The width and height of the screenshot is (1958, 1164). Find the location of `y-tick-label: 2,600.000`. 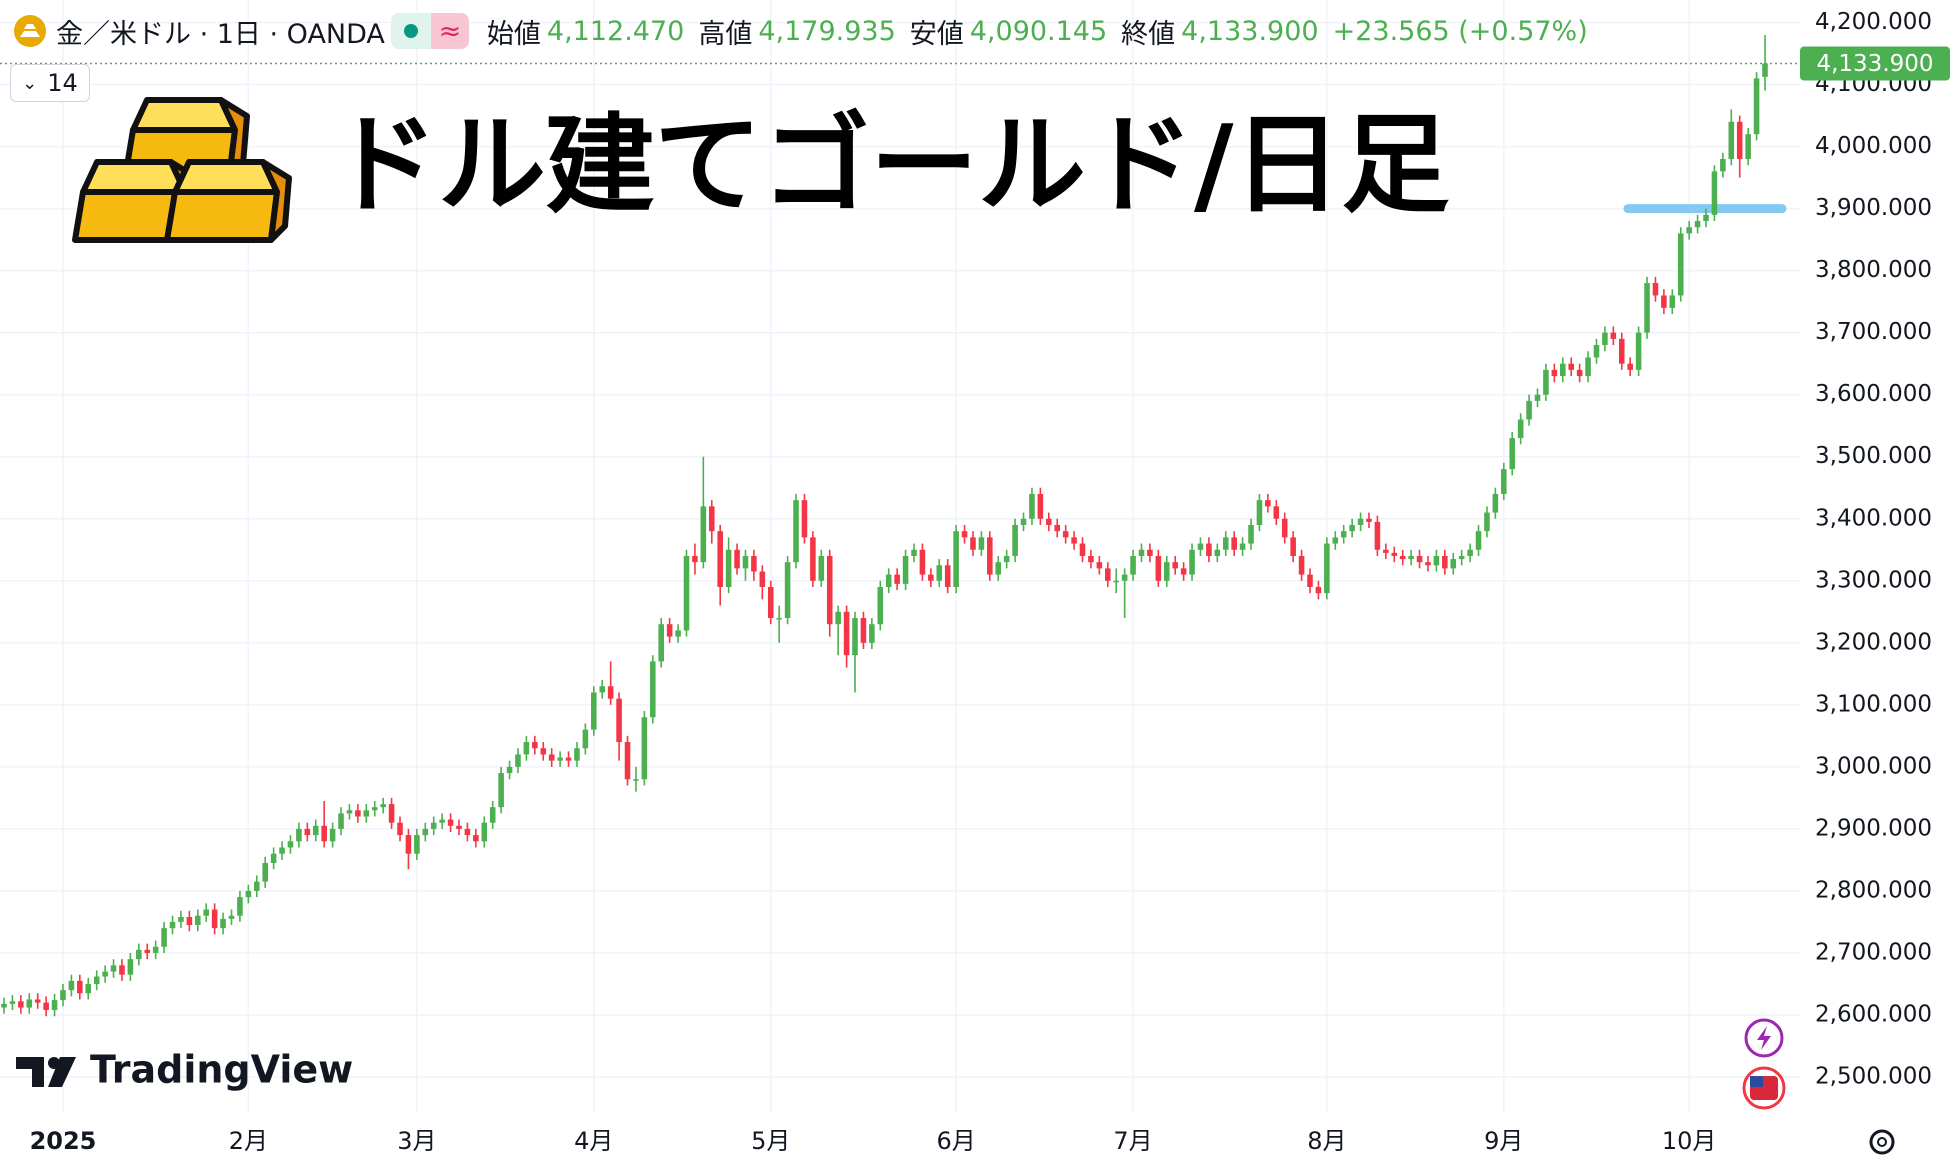

y-tick-label: 2,600.000 is located at coordinates (1873, 1014).